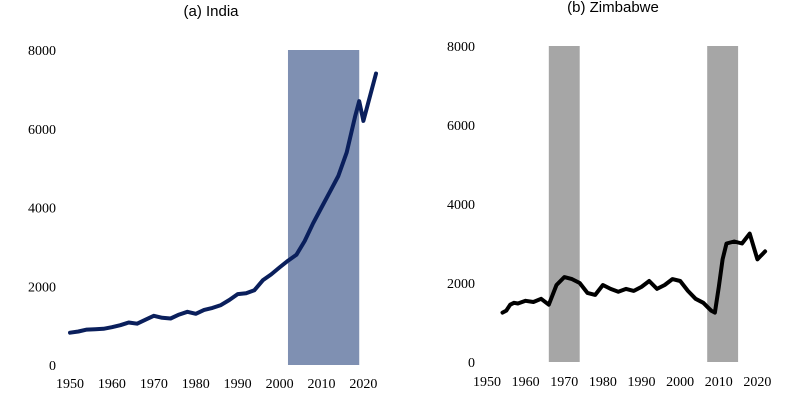 The width and height of the screenshot is (812, 400). I want to click on zimbabwe-chart-title: (b) Zimbabwe, so click(613, 8).